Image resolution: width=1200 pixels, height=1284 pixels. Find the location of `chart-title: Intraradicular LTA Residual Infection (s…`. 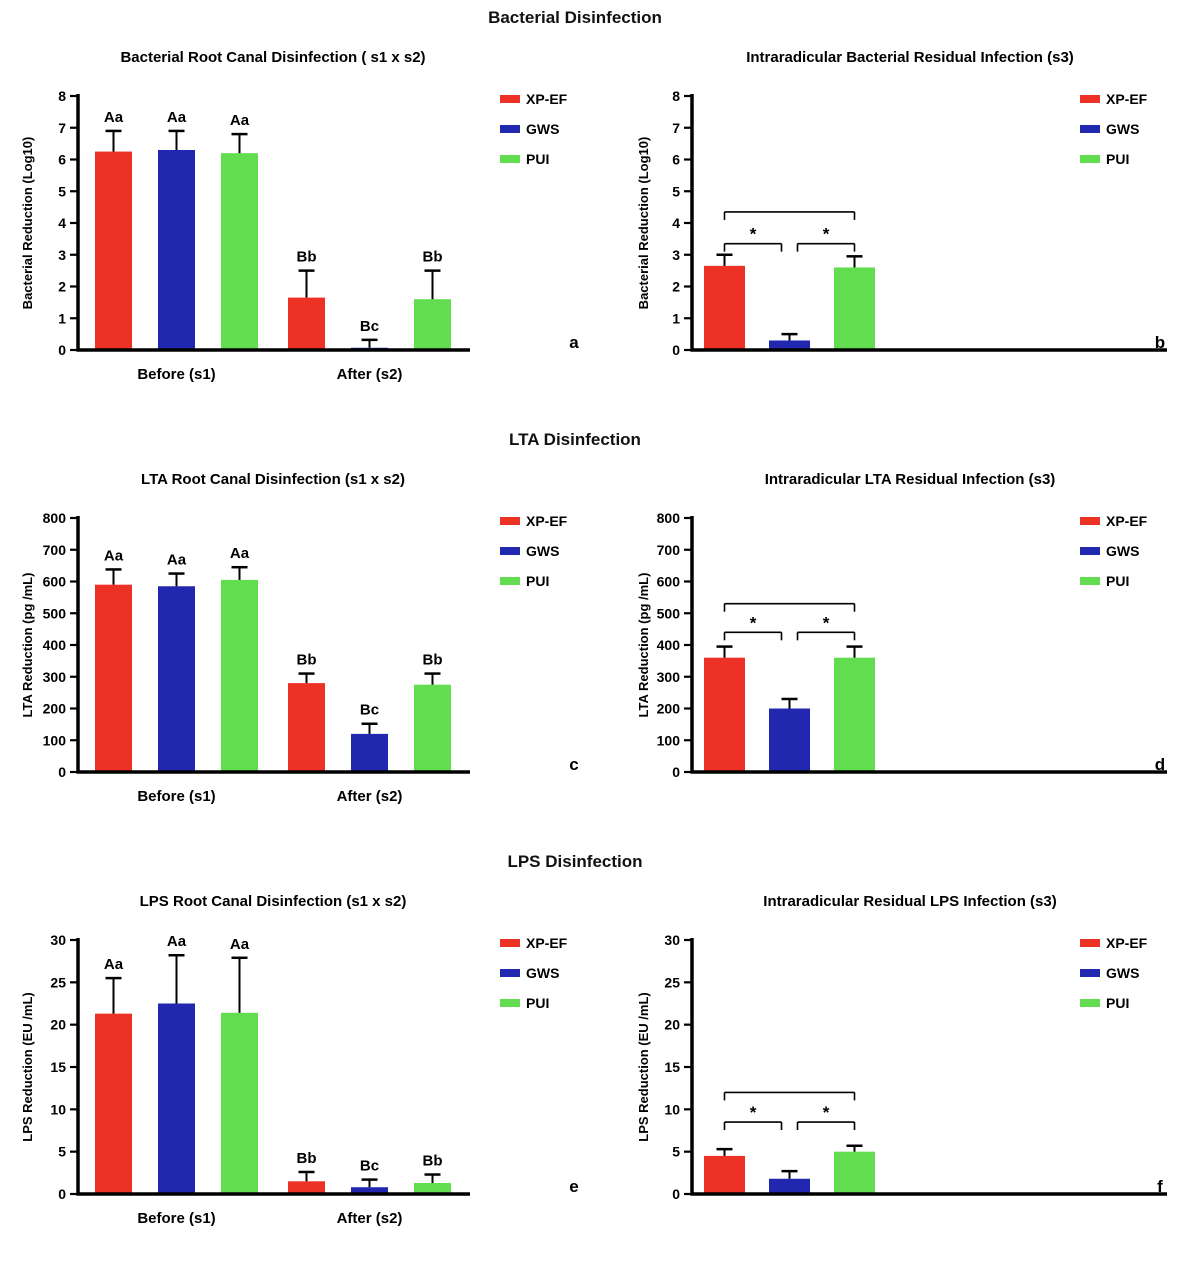

chart-title: Intraradicular LTA Residual Infection (s… is located at coordinates (910, 479).